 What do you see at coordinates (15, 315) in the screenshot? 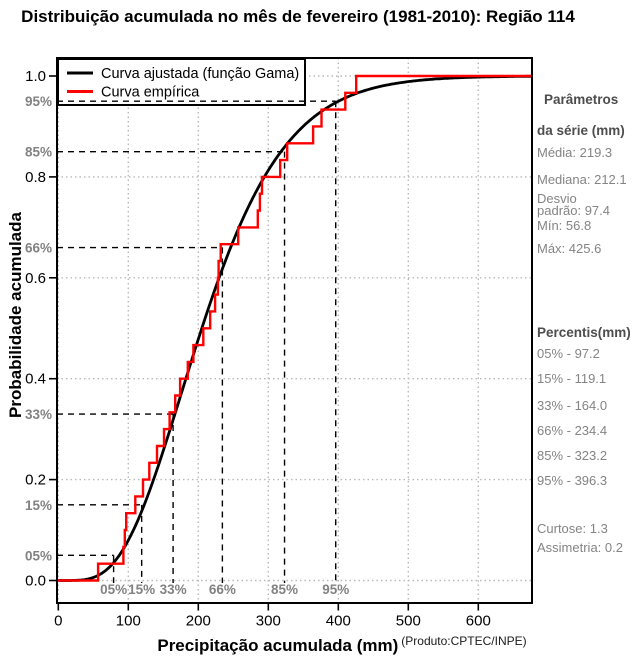
I see `y-axis-title: Probabilidade acumulada` at bounding box center [15, 315].